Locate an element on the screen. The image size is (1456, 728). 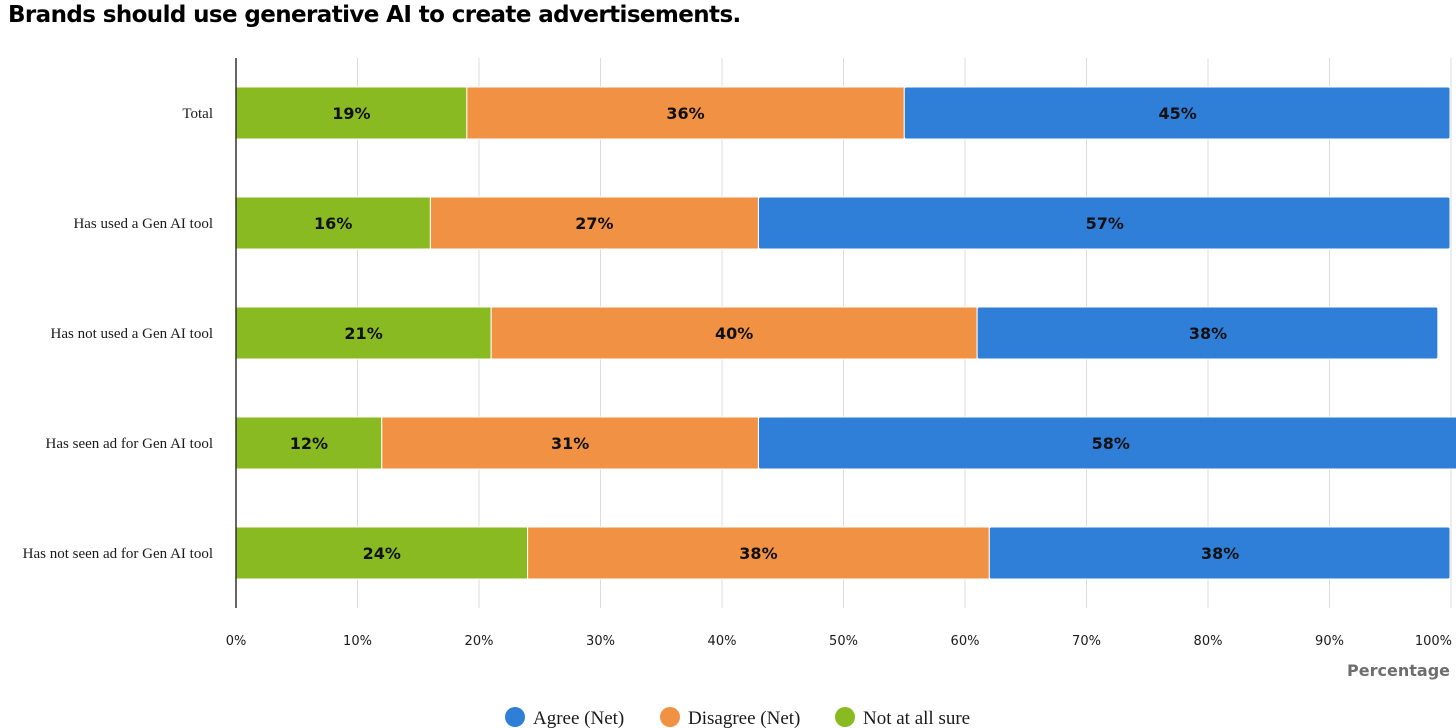
category-label: Total is located at coordinates (197, 114).